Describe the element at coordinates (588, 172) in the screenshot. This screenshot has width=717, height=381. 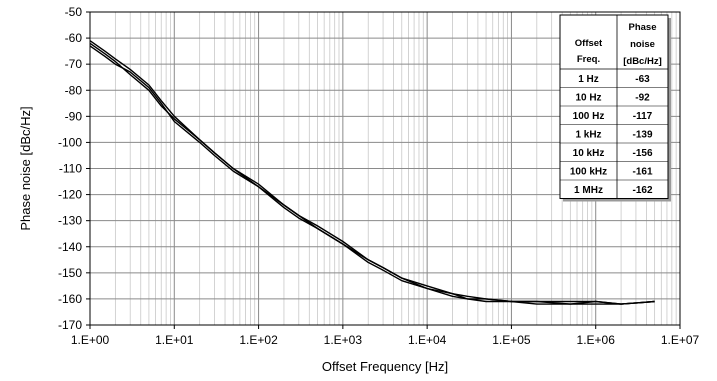
I see `legend-table-cell-frequency: 100 kHz` at that location.